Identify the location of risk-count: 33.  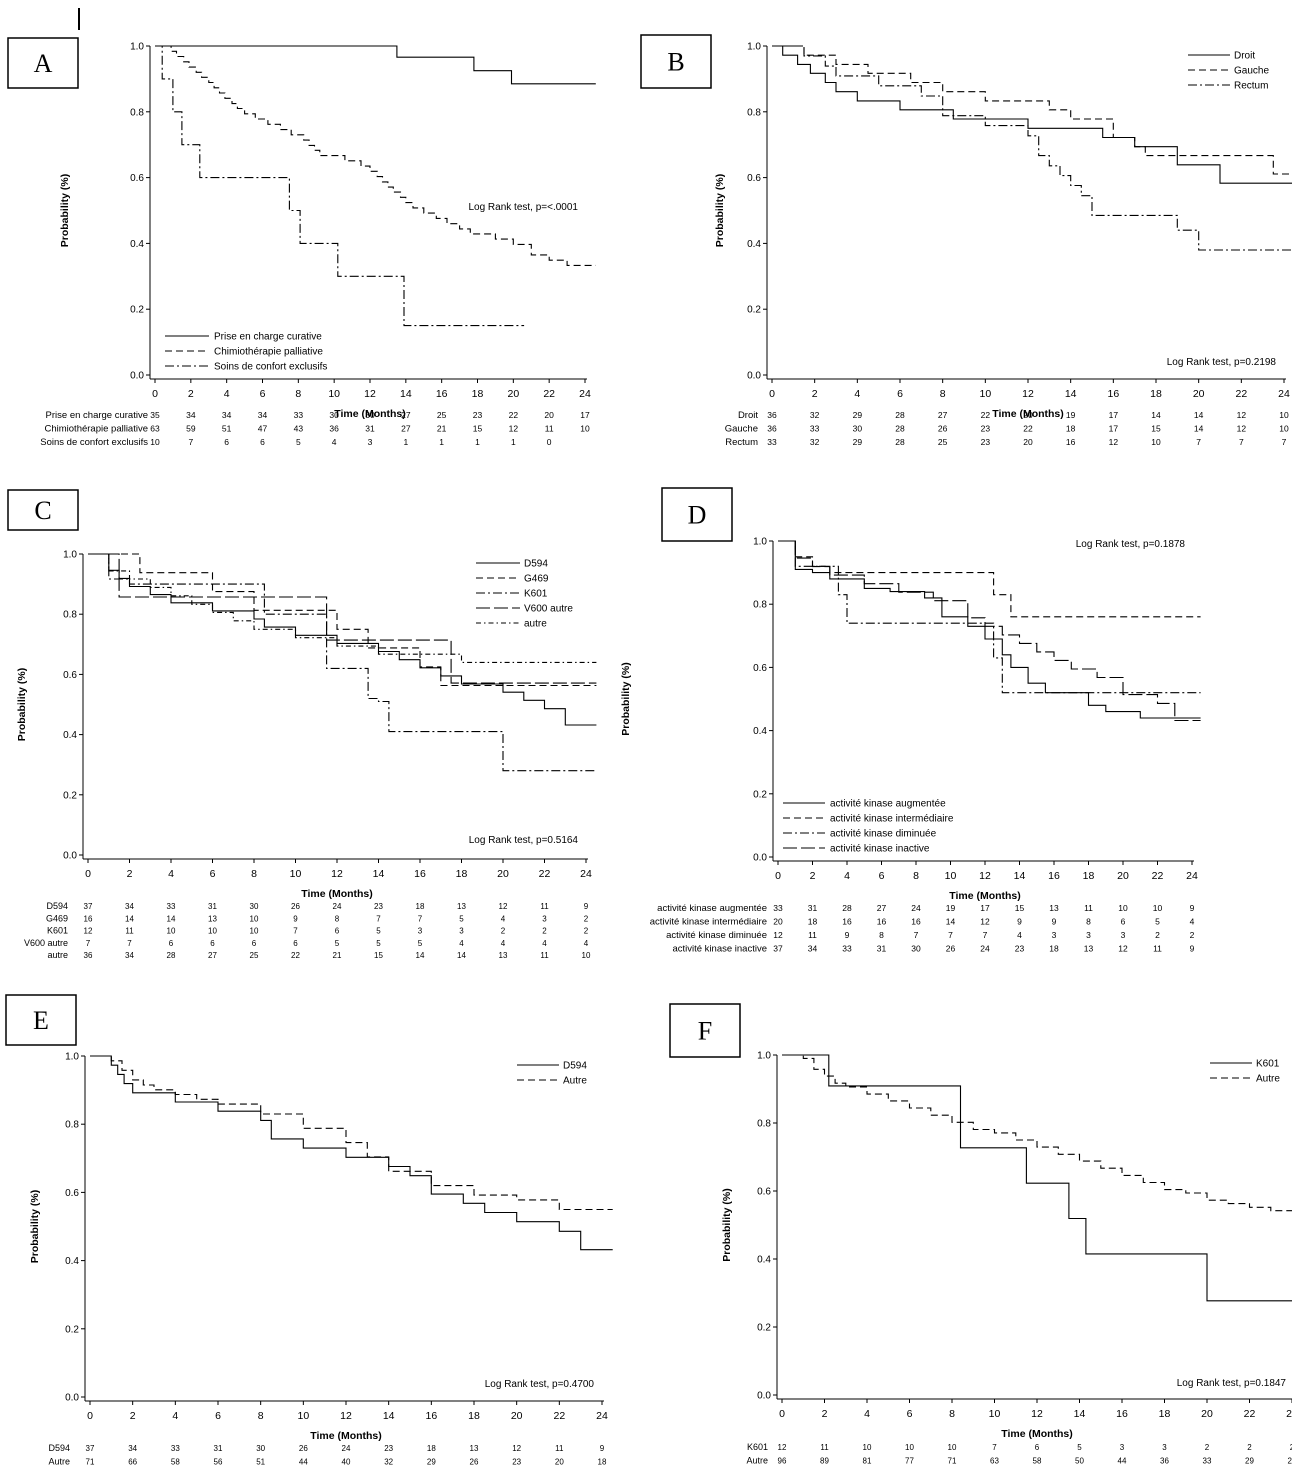
(847, 949).